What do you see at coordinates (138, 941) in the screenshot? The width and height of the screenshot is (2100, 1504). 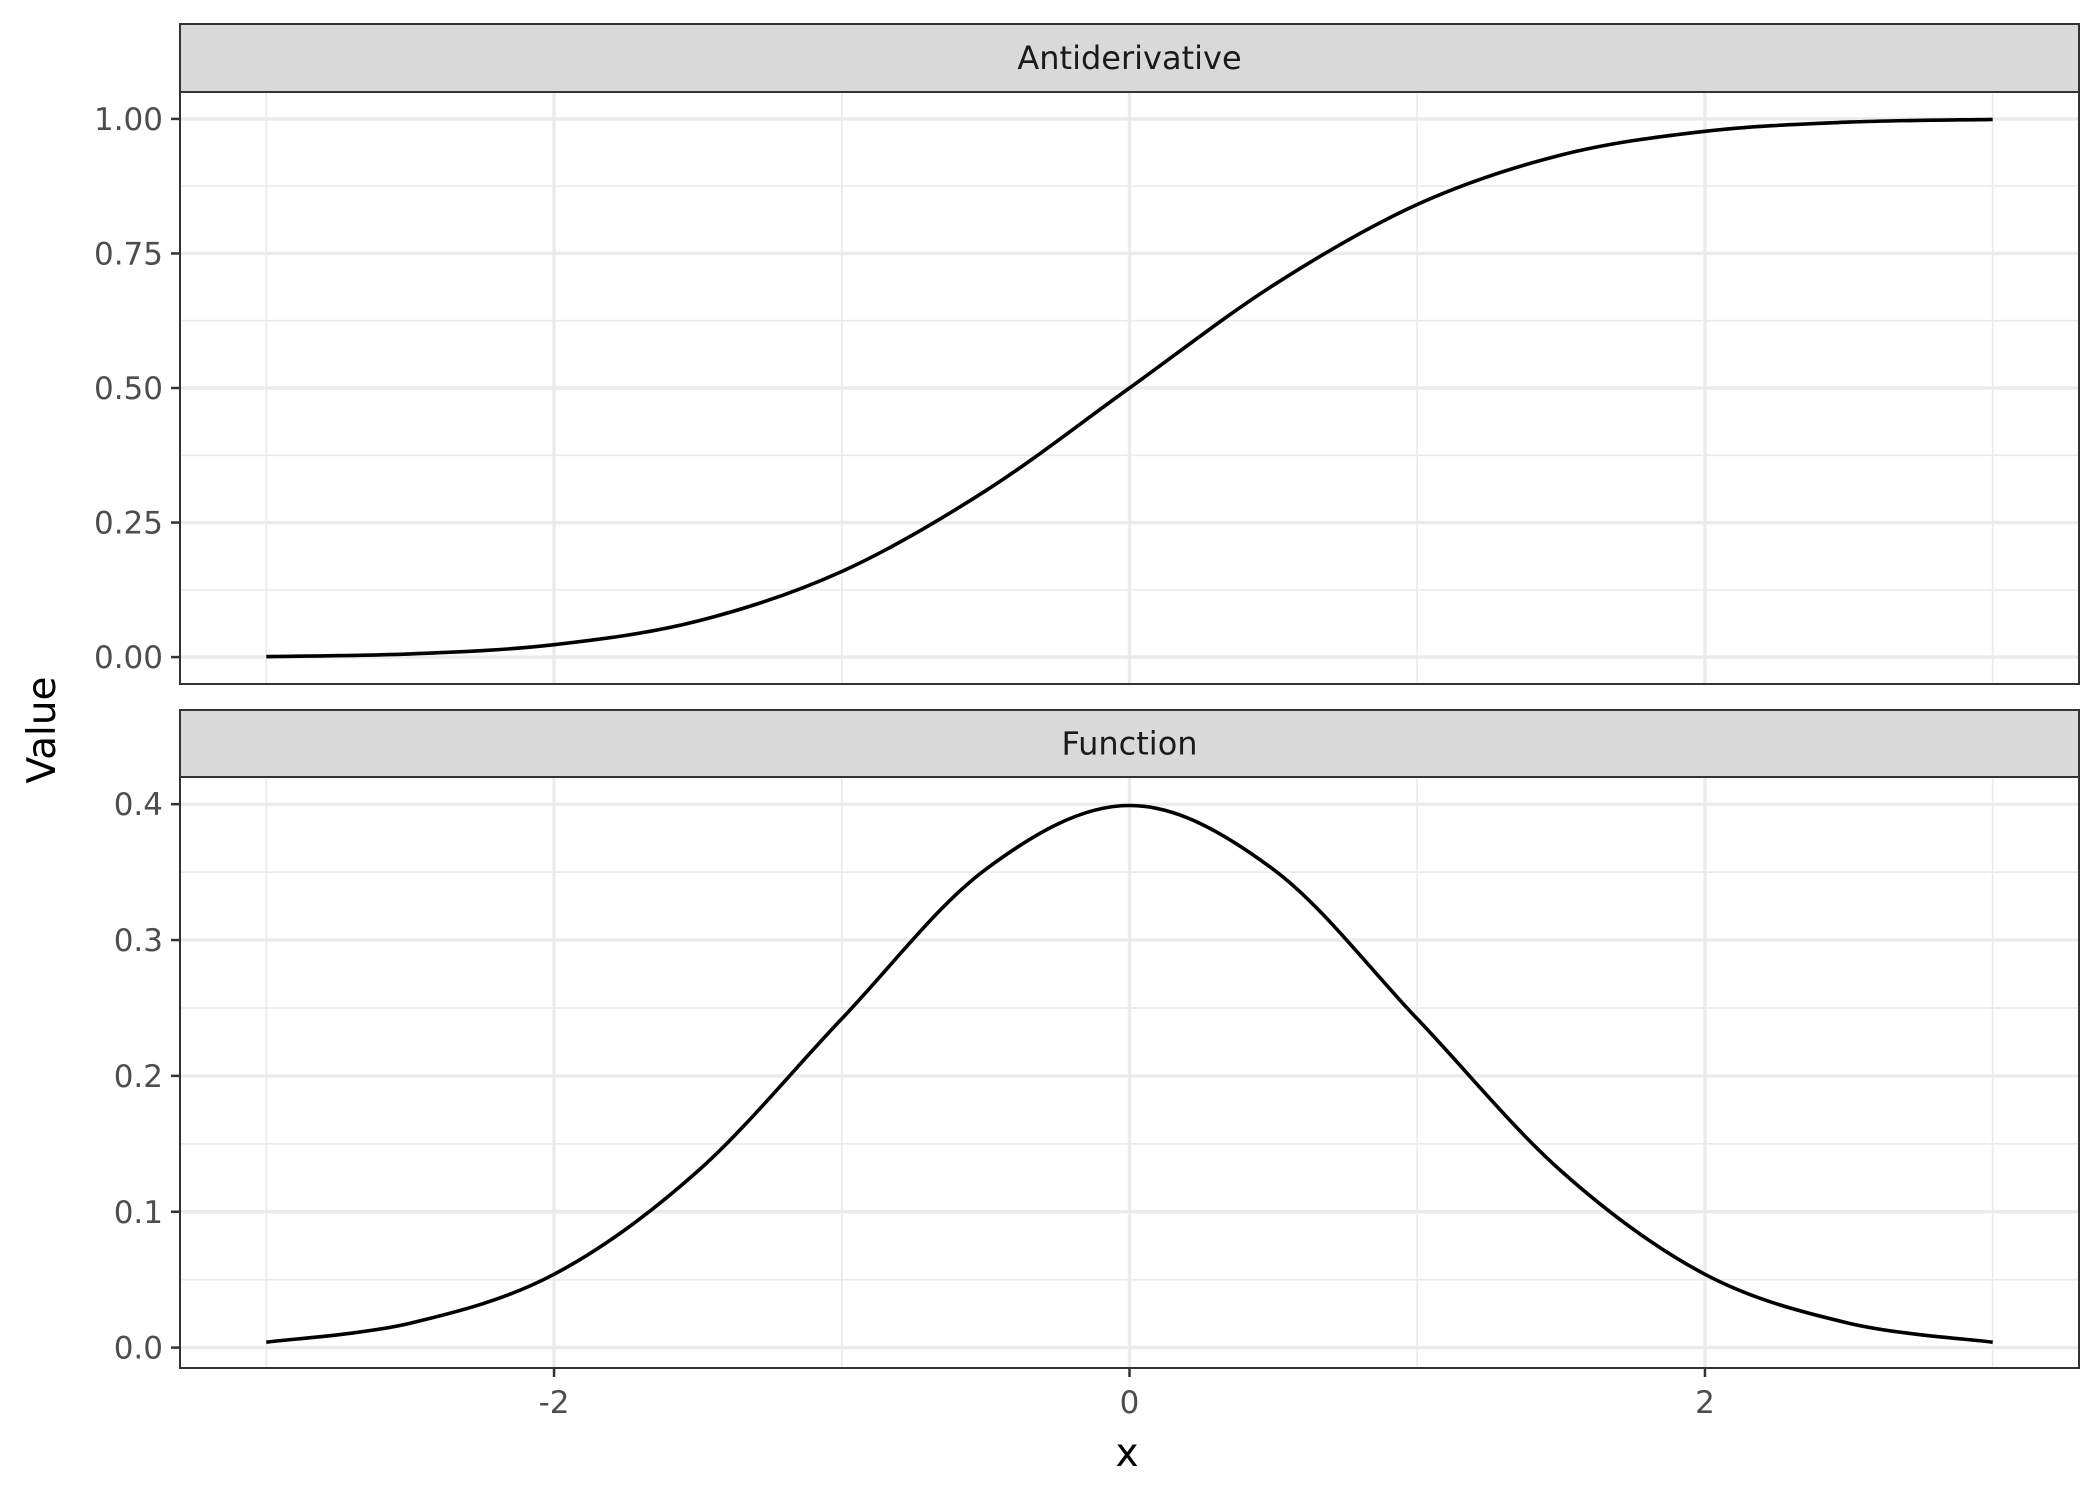 I see `y-tick-label: 0.3` at bounding box center [138, 941].